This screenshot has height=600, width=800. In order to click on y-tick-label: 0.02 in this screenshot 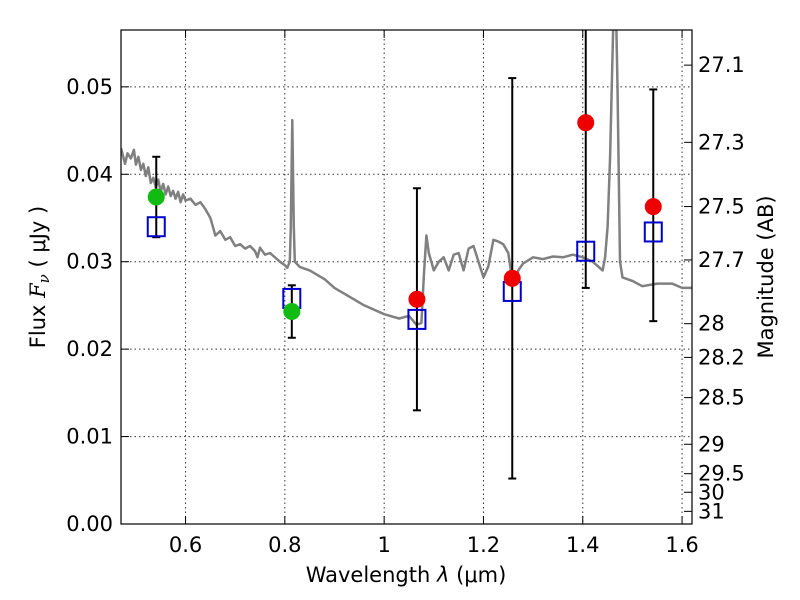, I will do `click(89, 349)`.